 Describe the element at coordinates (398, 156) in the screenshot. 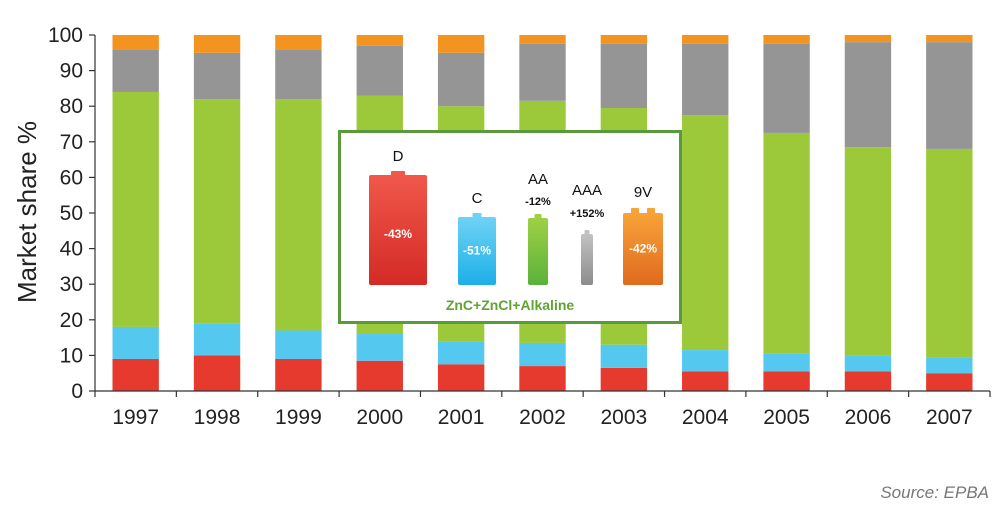

I see `battery-name-label: D` at that location.